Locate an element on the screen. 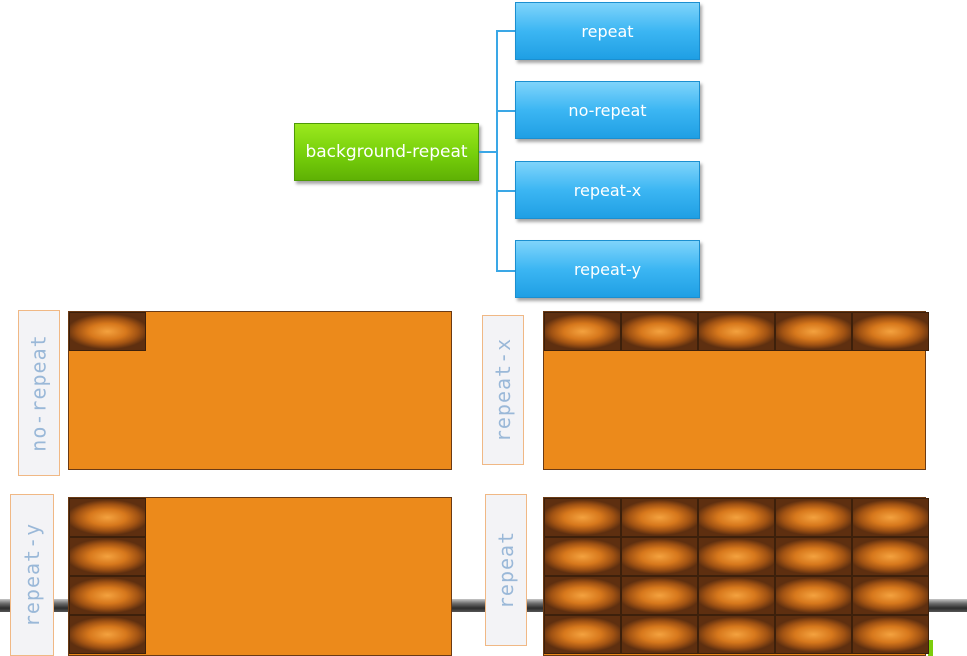  connector-root-stub is located at coordinates (488, 152).